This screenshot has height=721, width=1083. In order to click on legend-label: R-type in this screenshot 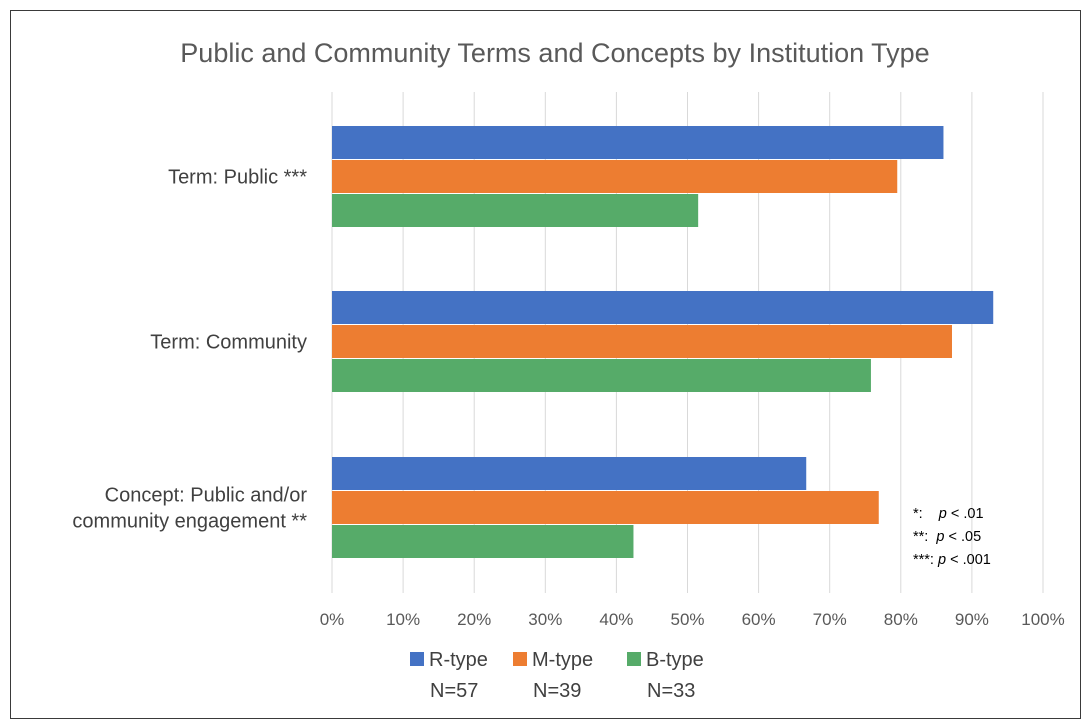, I will do `click(458, 660)`.